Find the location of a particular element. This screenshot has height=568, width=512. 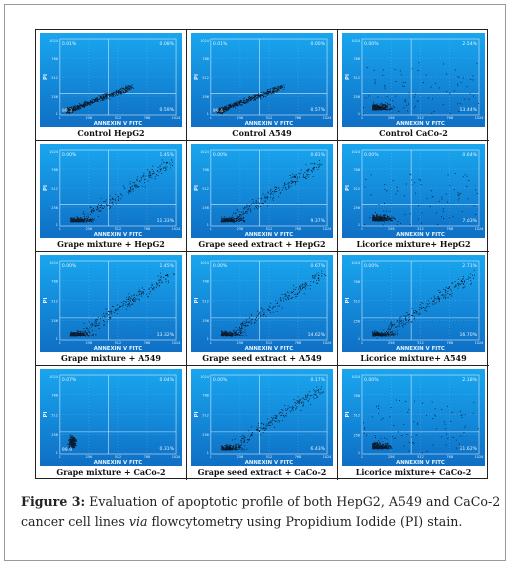

quadrant-upper-left-value: 0.07% is located at coordinates (69, 380).